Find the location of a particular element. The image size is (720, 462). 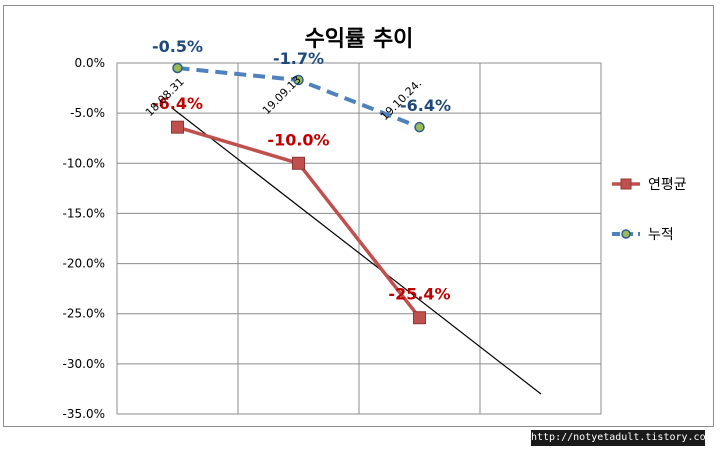

watermark-url: http://notyetadult.tistory.com is located at coordinates (621, 438).